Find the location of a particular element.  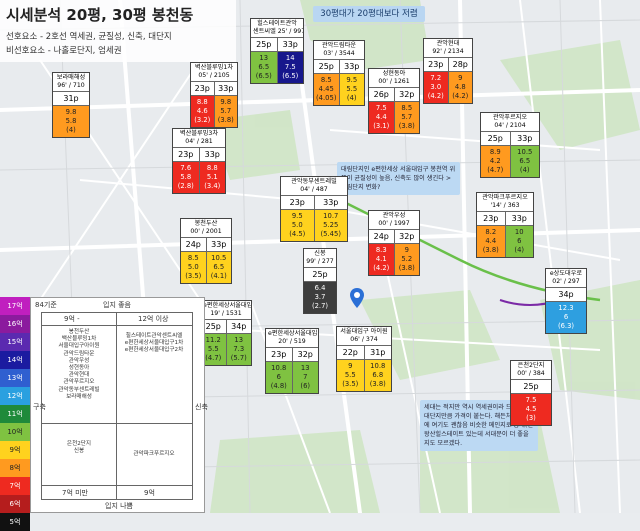

card-price-cell: 10.7 5.25 (5.45) is located at coordinates (330, 225).